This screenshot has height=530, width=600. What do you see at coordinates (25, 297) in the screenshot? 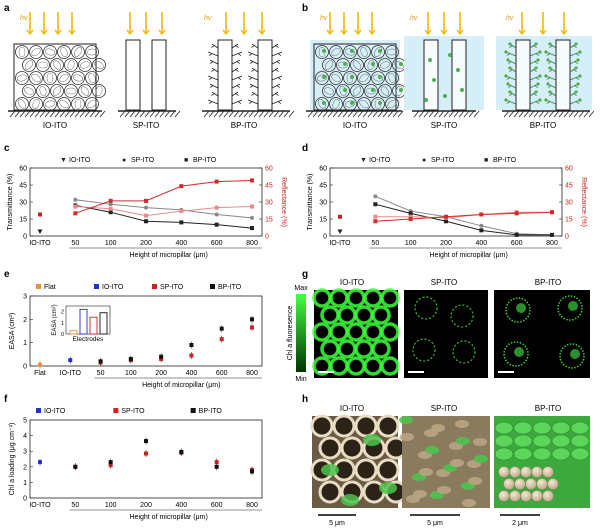
I see `y-tick-label: 3` at bounding box center [25, 297].